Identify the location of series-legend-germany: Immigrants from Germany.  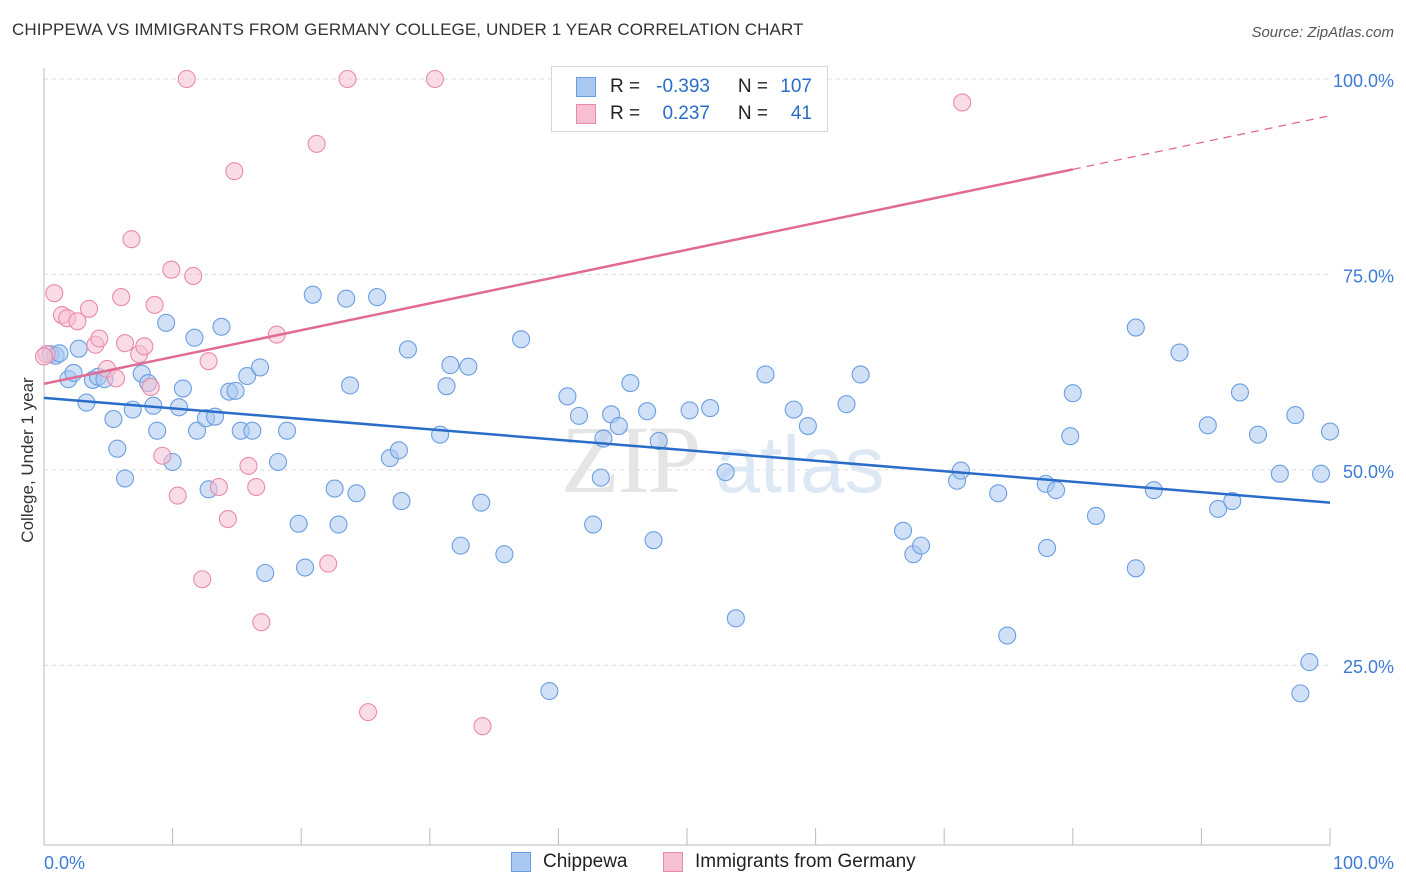
(789, 862).